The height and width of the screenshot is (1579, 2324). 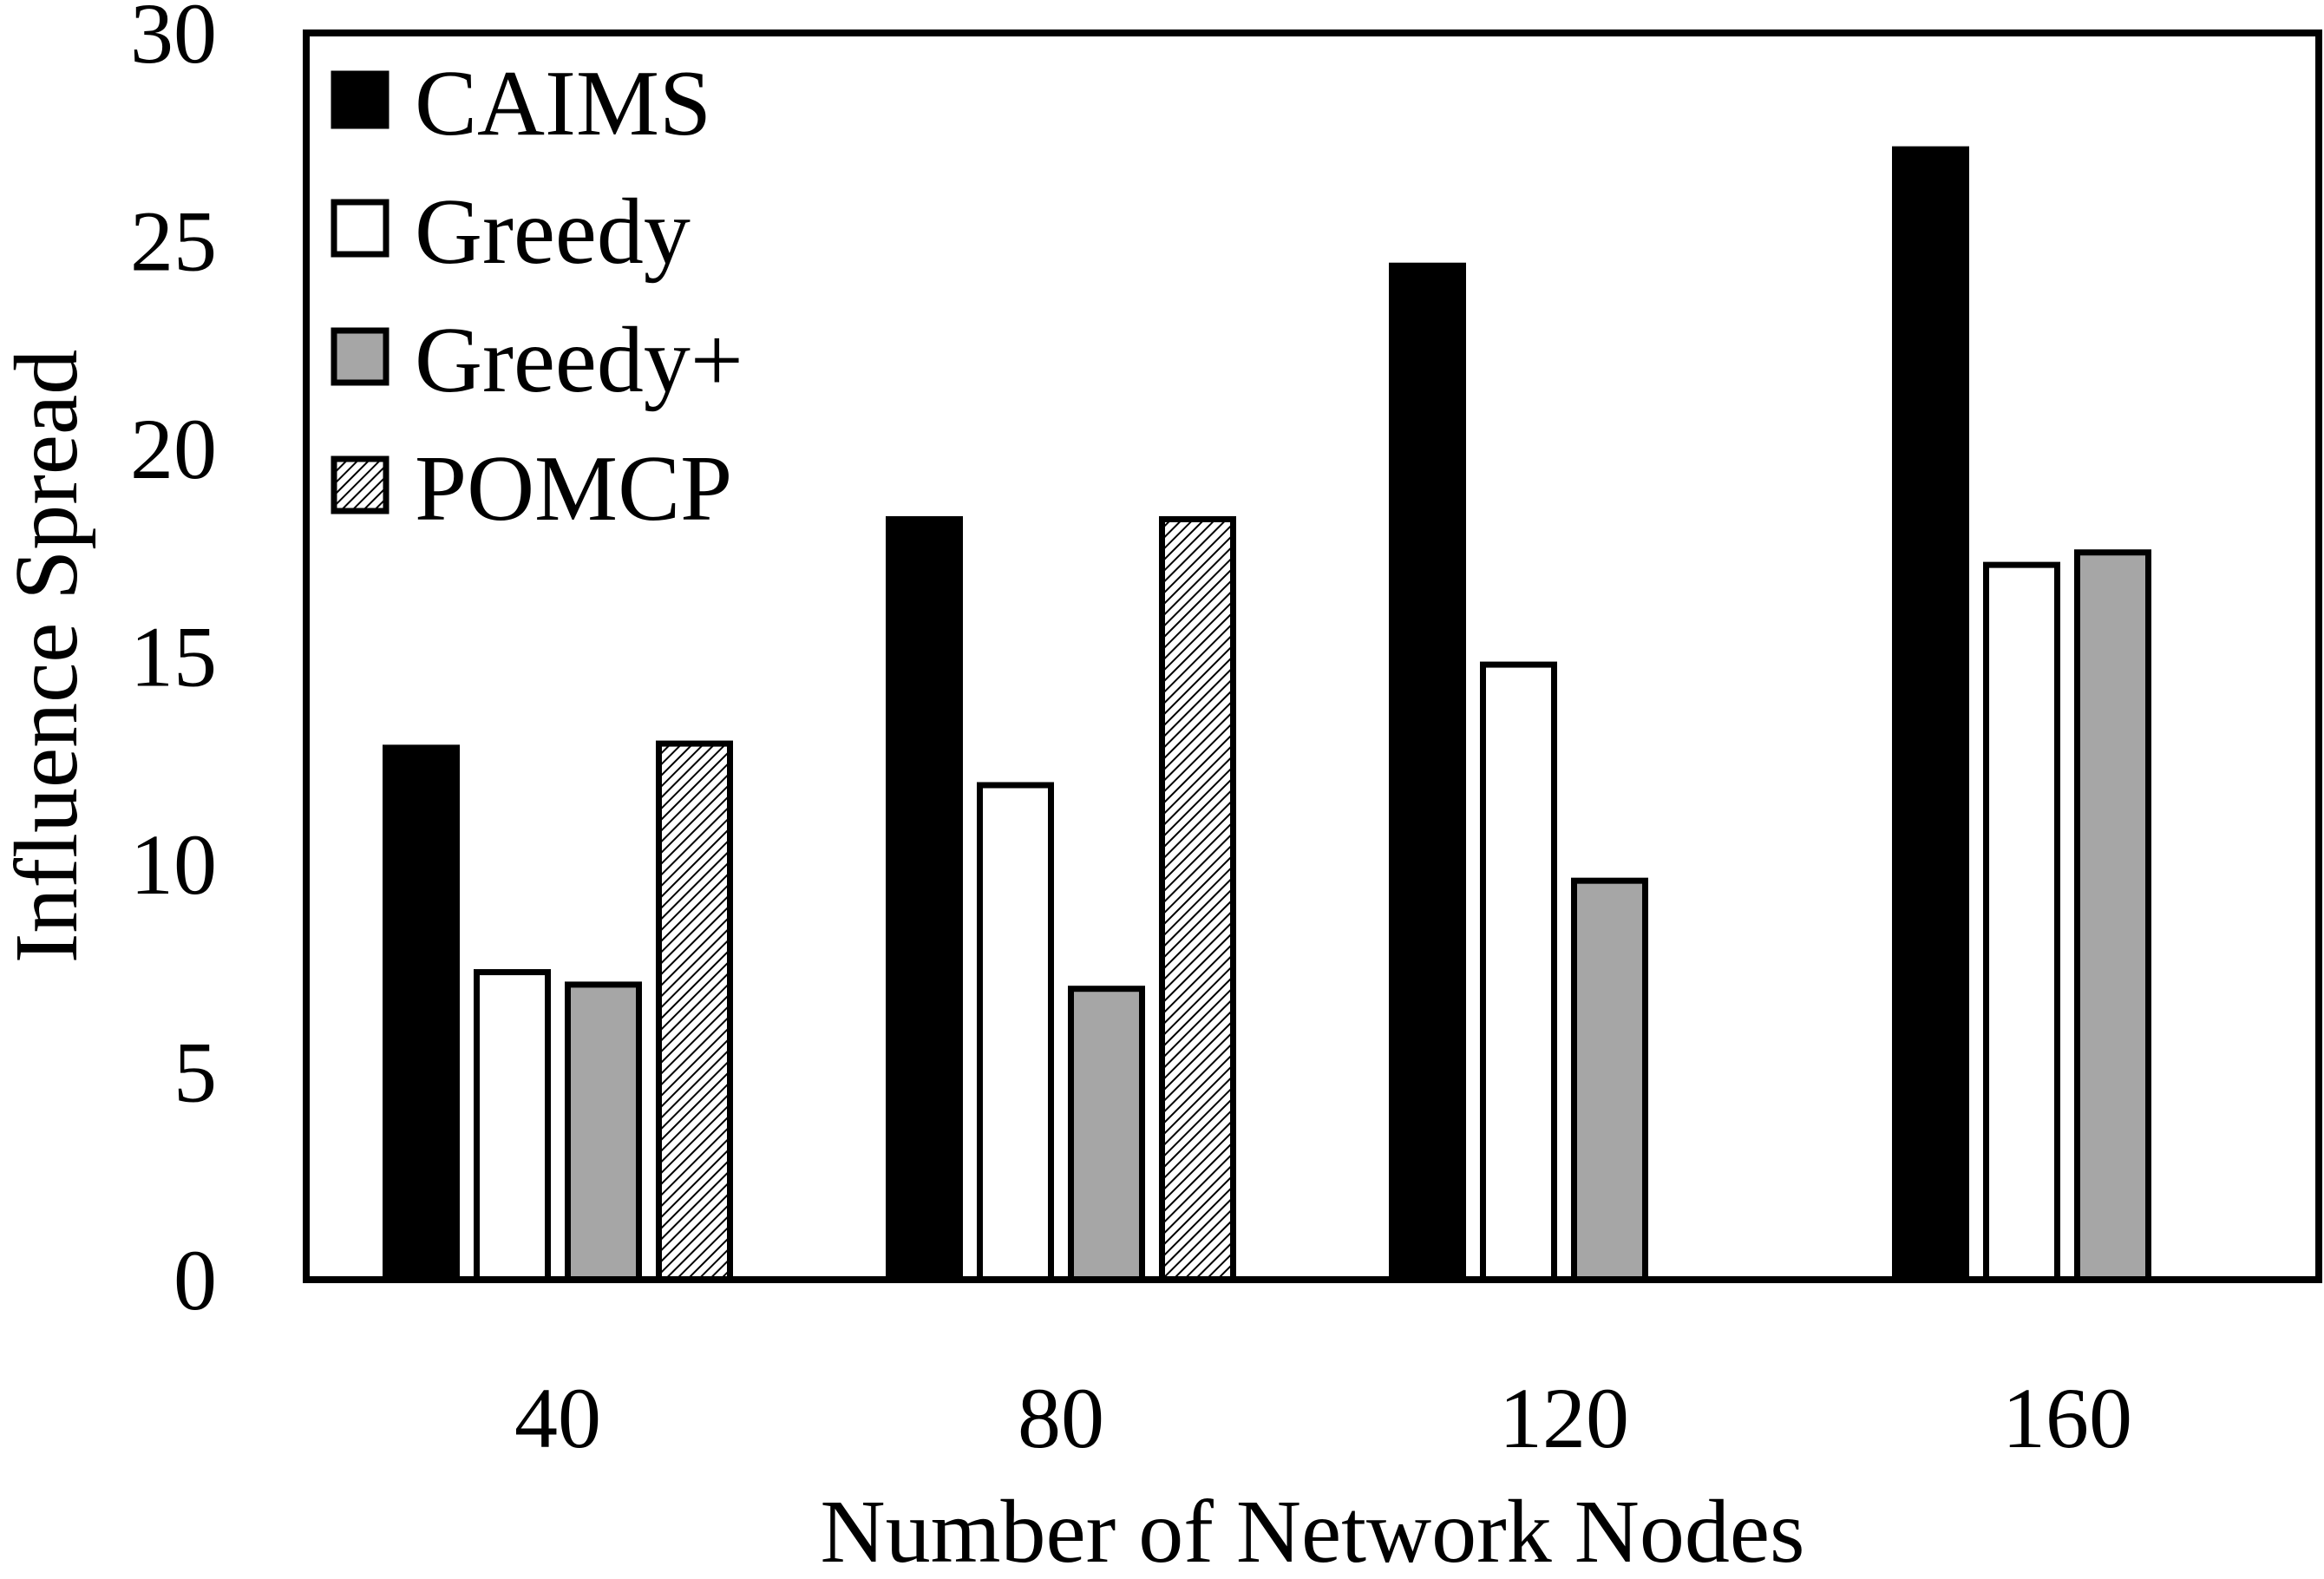 I want to click on y-axis-title: Influence Spread, so click(x=48, y=656).